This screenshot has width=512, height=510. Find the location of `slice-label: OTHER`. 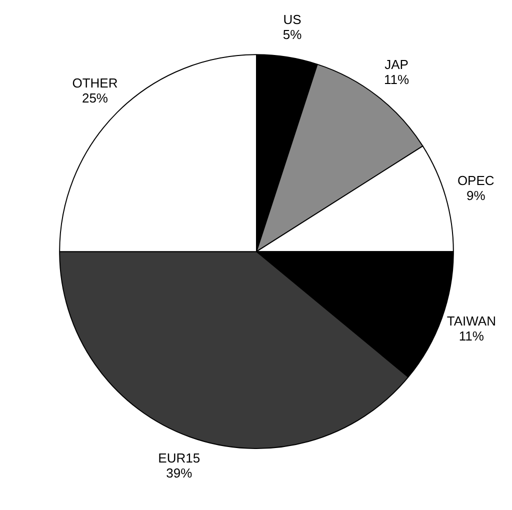

slice-label: OTHER is located at coordinates (95, 83).